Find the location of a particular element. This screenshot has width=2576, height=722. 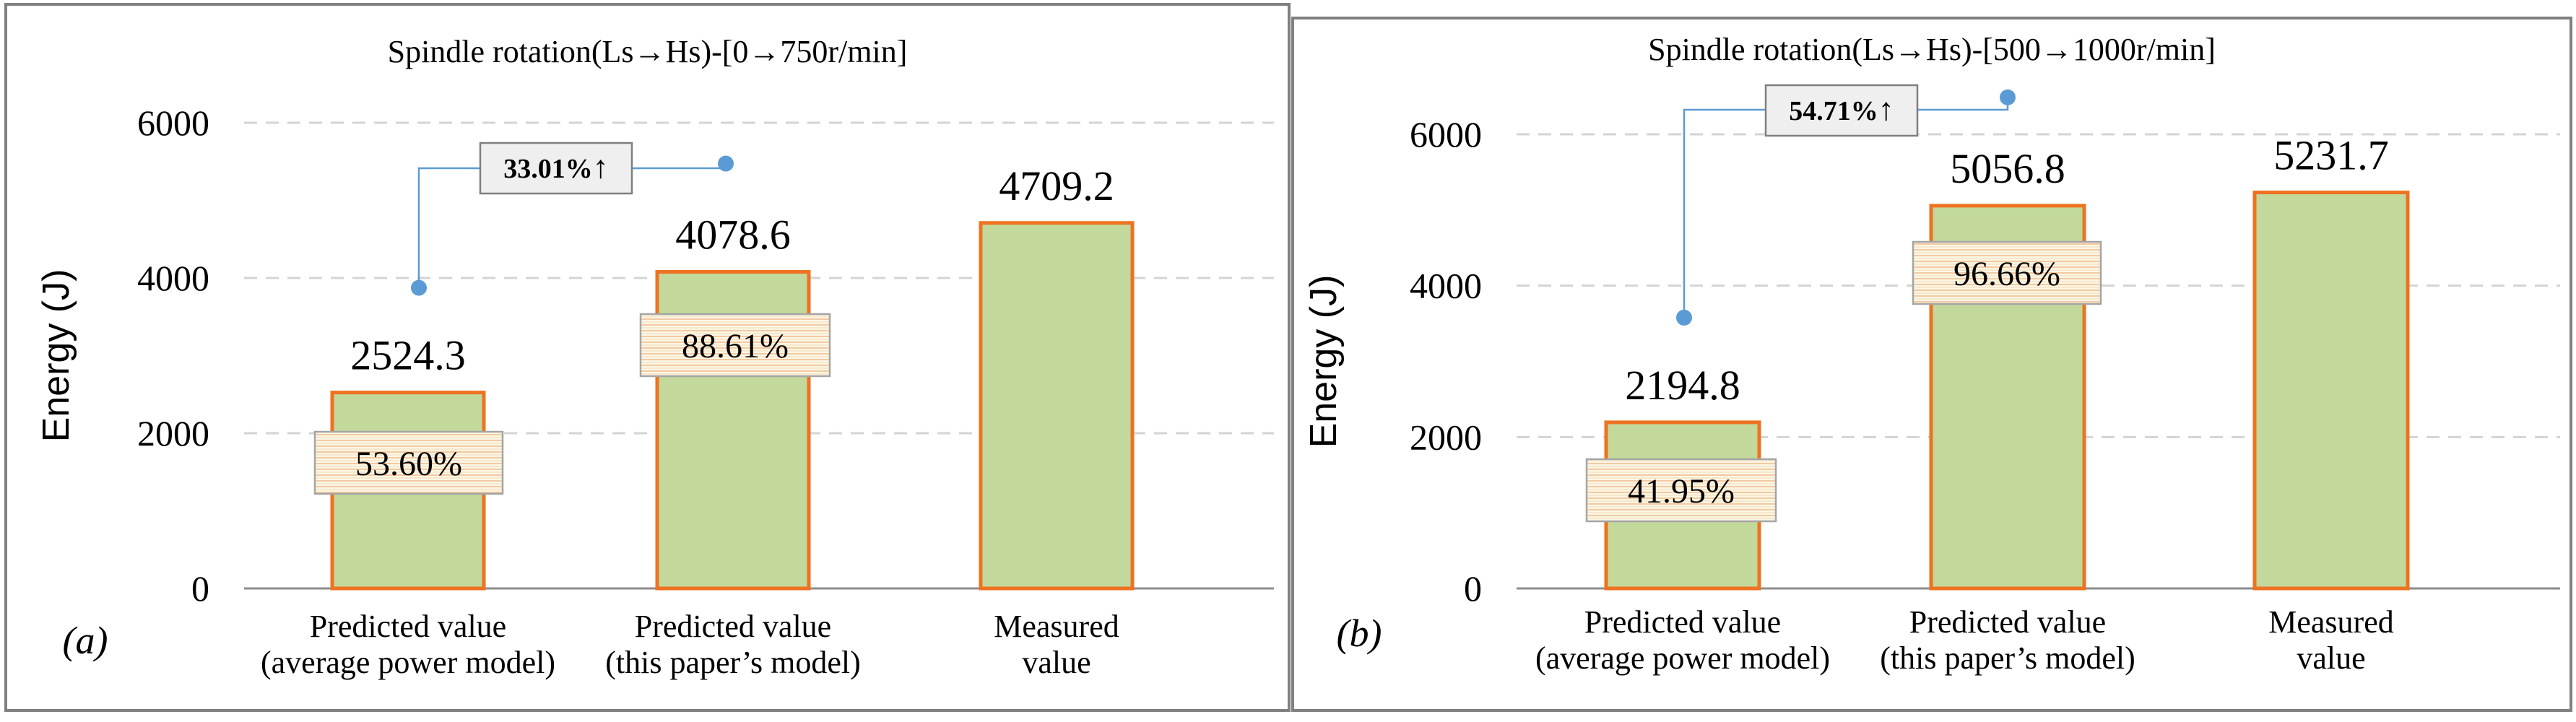

accuracy-label: 53.60% is located at coordinates (408, 464).